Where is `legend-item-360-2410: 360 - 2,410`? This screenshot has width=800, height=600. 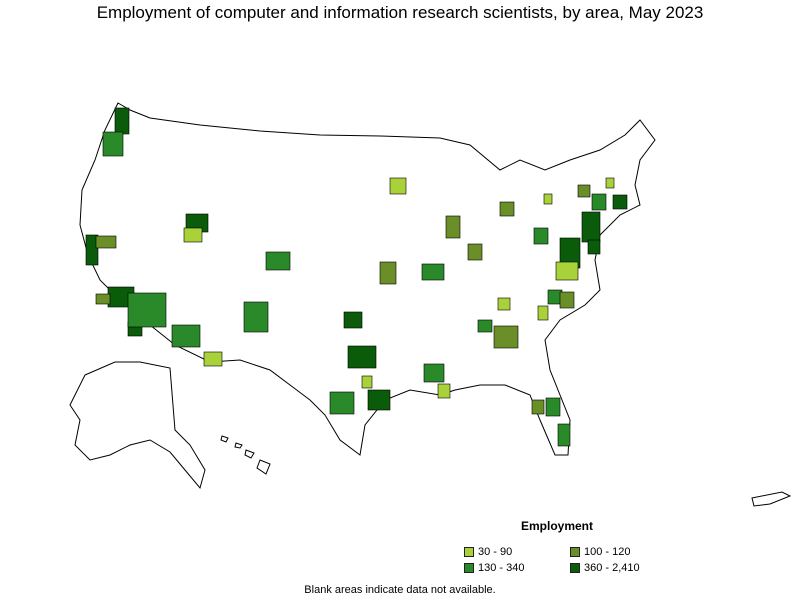
legend-item-360-2410: 360 - 2,410 is located at coordinates (605, 568).